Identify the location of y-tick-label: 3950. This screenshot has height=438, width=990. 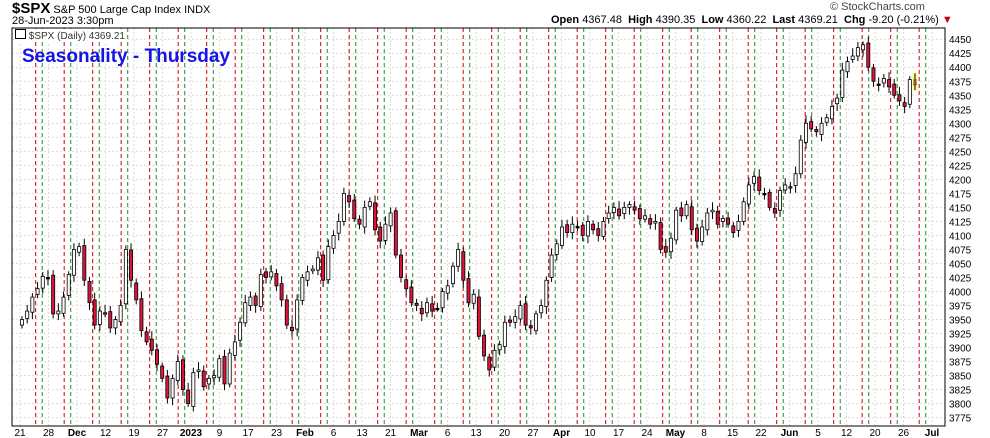
(960, 320).